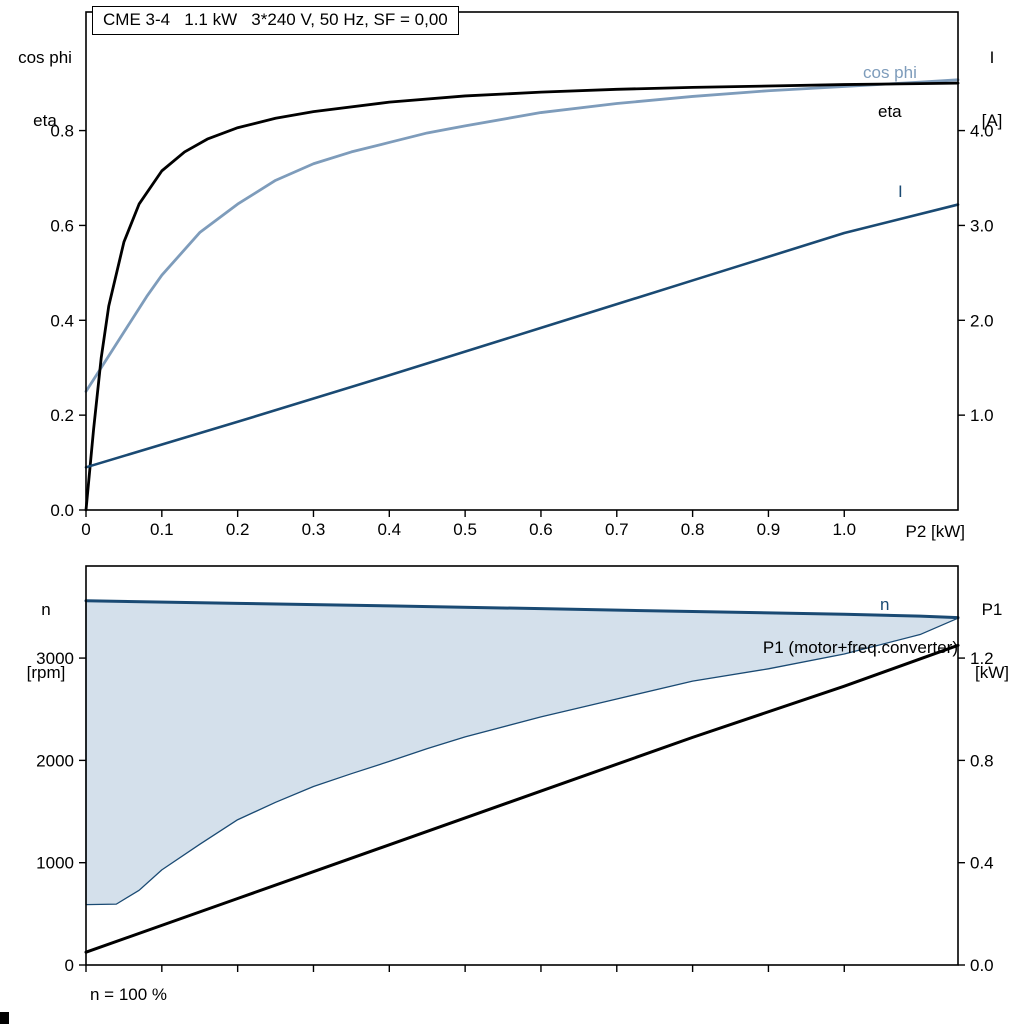 Image resolution: width=1024 pixels, height=1024 pixels. What do you see at coordinates (45, 89) in the screenshot?
I see `y-left-axis-label: cos phi eta` at bounding box center [45, 89].